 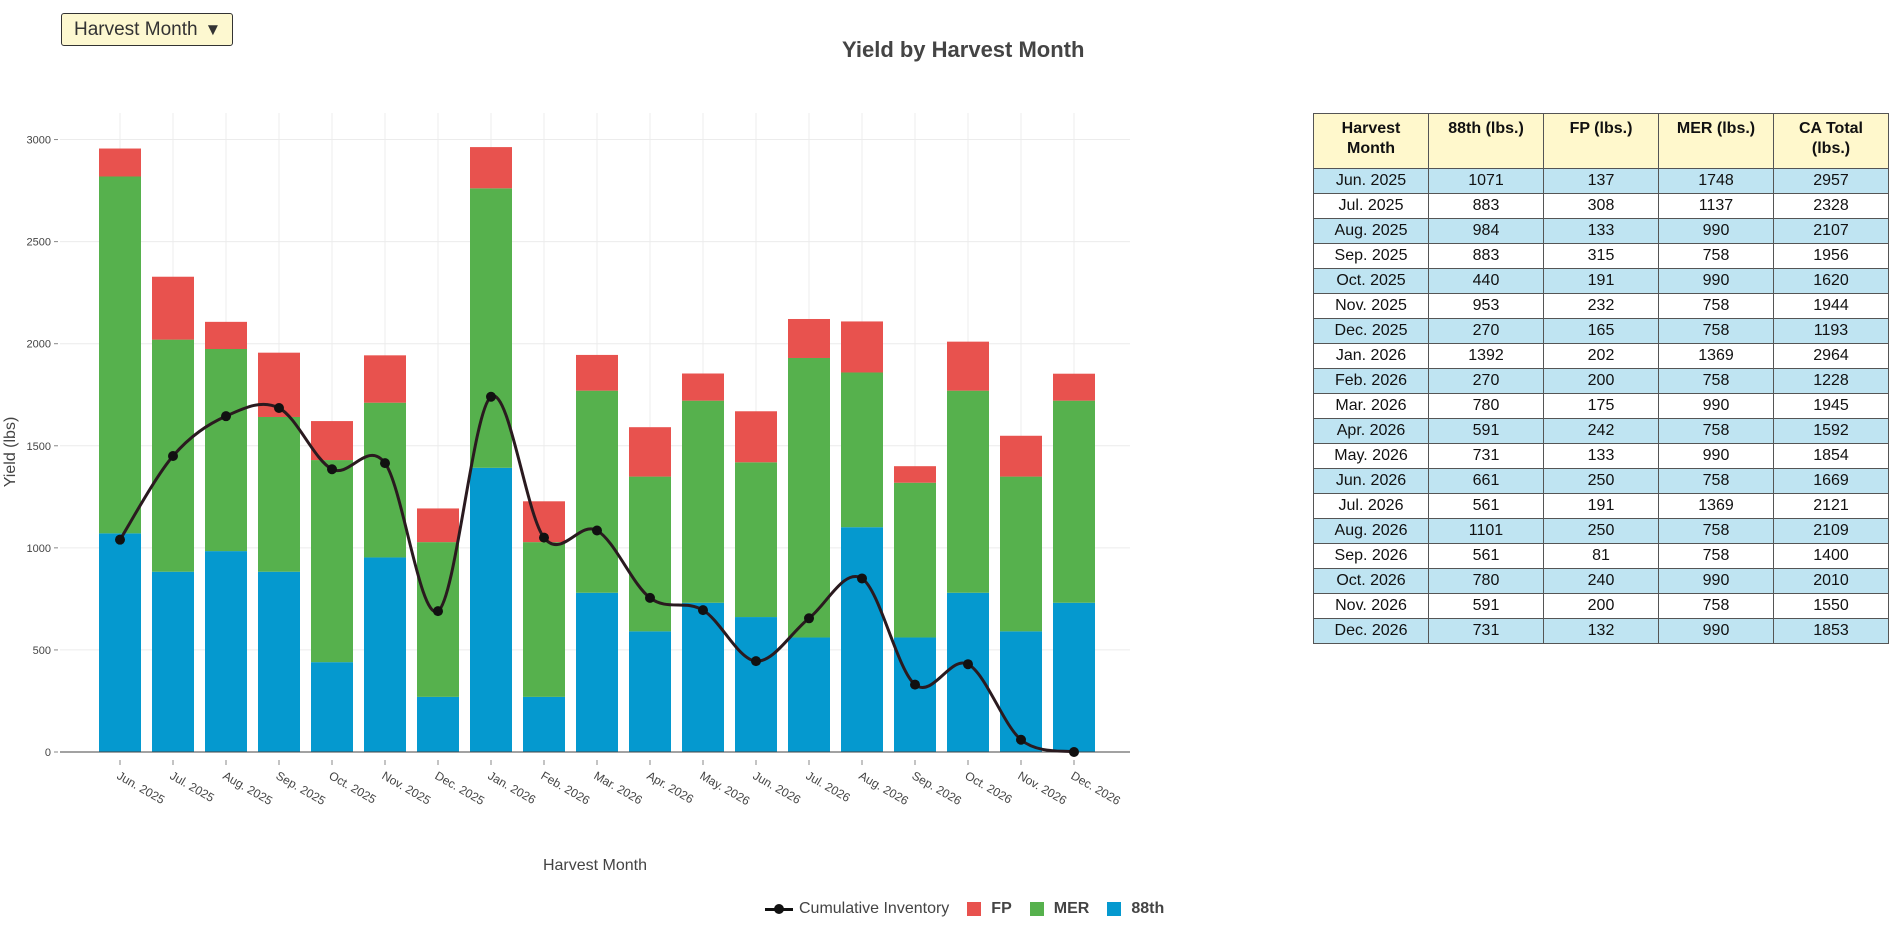 I want to click on table-cell: Dec. 2025, so click(x=1371, y=331).